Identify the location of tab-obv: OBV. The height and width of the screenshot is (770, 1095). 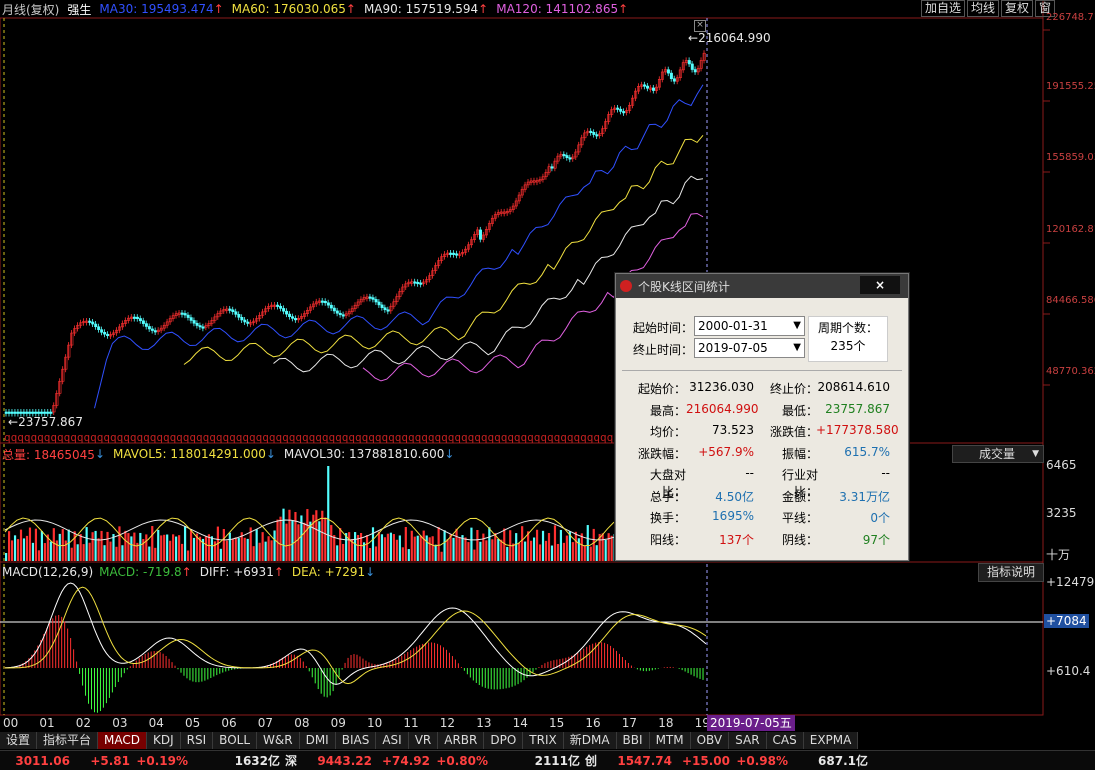
(710, 740).